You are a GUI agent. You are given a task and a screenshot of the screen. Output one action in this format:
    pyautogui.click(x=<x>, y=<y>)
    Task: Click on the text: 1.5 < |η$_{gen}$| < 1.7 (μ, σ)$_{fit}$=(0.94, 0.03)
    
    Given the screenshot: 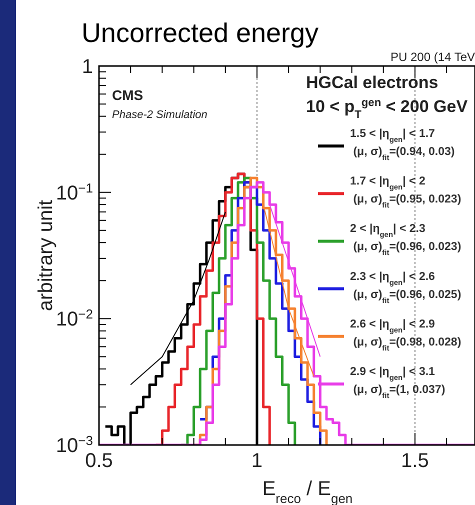 What is the action you would take?
    pyautogui.click(x=402, y=145)
    